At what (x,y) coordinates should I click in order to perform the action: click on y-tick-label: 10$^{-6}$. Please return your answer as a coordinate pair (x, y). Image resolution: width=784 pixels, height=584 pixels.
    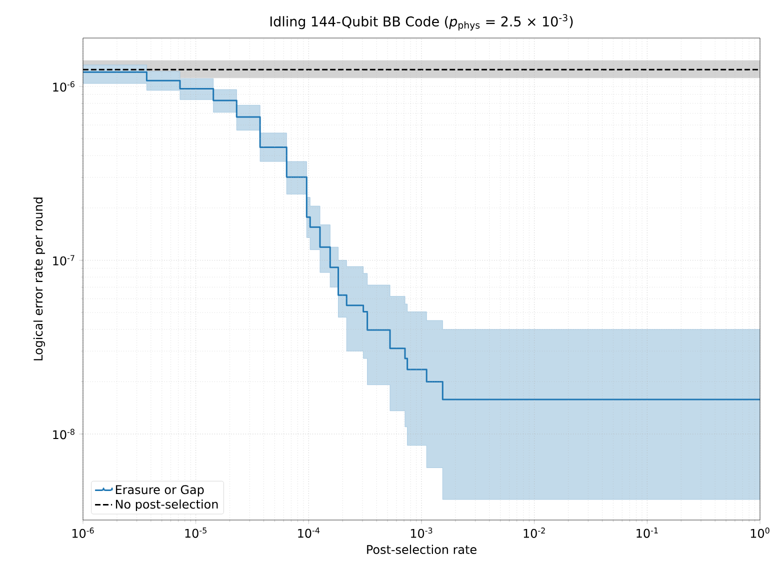
    Looking at the image, I should click on (63, 86).